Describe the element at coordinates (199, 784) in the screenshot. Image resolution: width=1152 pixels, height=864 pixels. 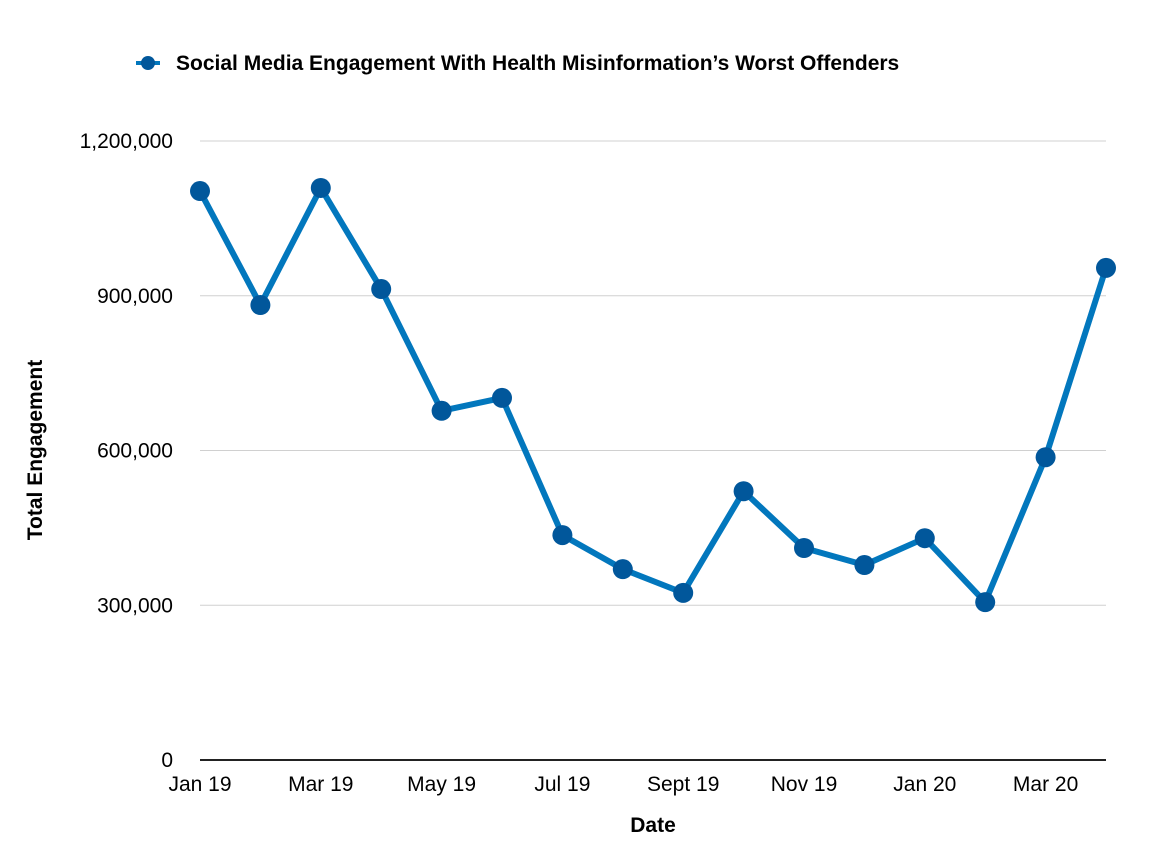
I see `x-tick-label: Jan 19` at that location.